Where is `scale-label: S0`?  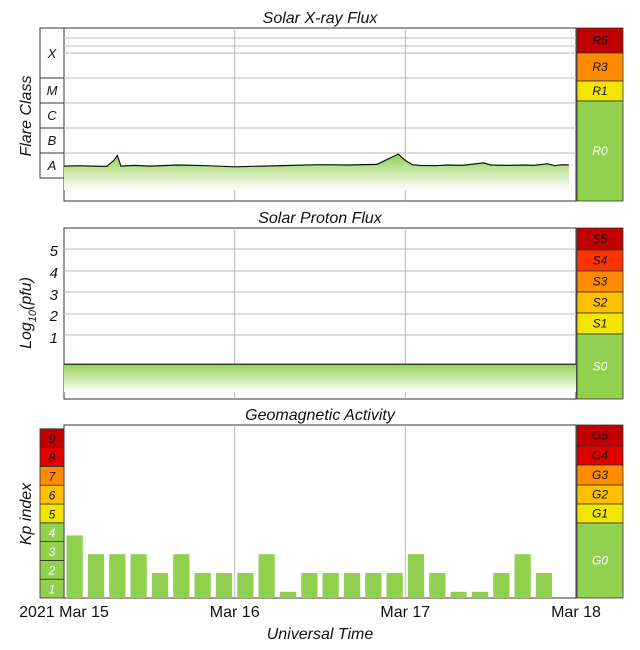
scale-label: S0 is located at coordinates (600, 367).